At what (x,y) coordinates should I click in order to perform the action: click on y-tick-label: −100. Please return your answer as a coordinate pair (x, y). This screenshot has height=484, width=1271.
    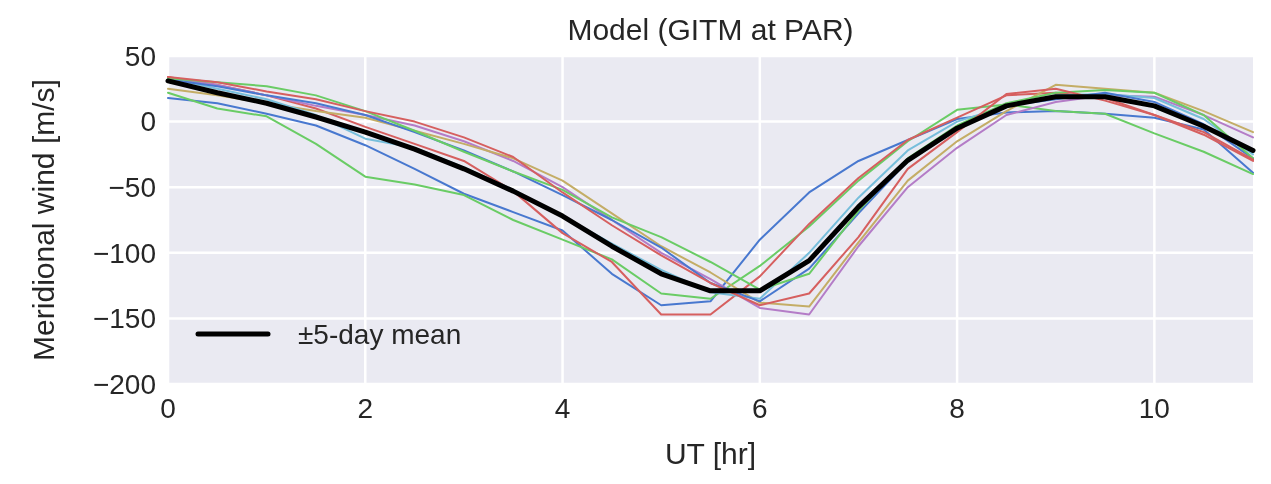
    Looking at the image, I should click on (124, 253).